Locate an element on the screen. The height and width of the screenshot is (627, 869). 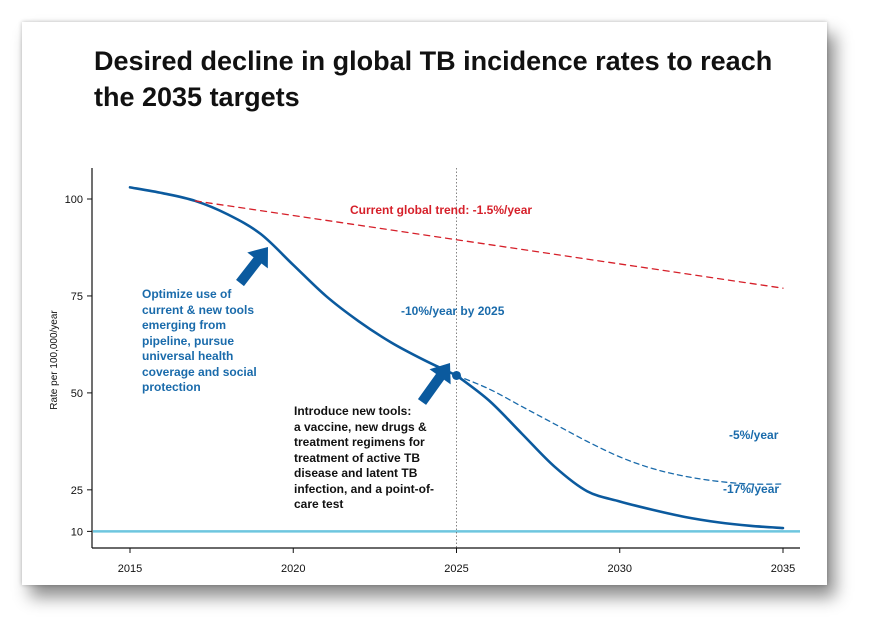
annotation-5-percent: -5%/year is located at coordinates (754, 435).